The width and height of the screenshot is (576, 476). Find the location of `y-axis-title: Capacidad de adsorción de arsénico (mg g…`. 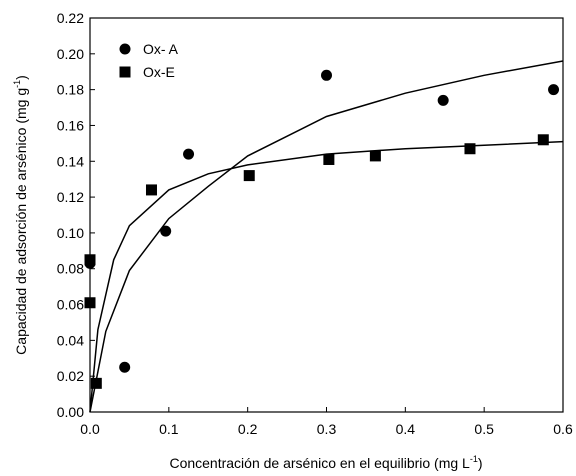

y-axis-title: Capacidad de adsorción de arsénico (mg g… is located at coordinates (20, 215).